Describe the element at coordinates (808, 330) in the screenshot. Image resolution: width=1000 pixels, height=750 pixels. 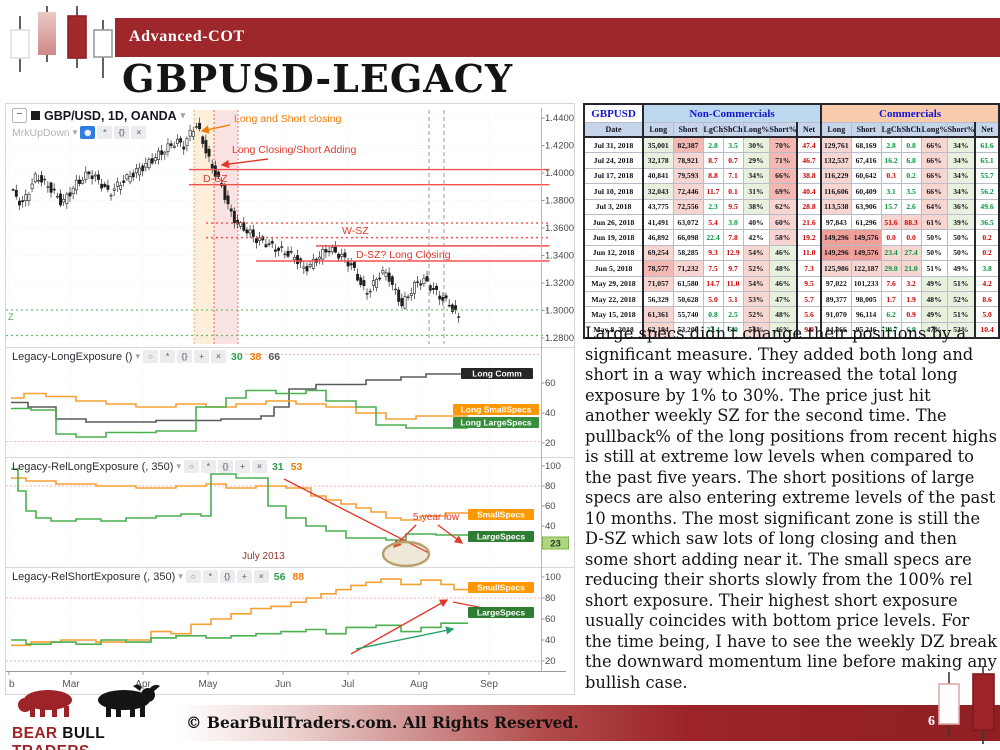
I see `table-cell: 9.0` at that location.